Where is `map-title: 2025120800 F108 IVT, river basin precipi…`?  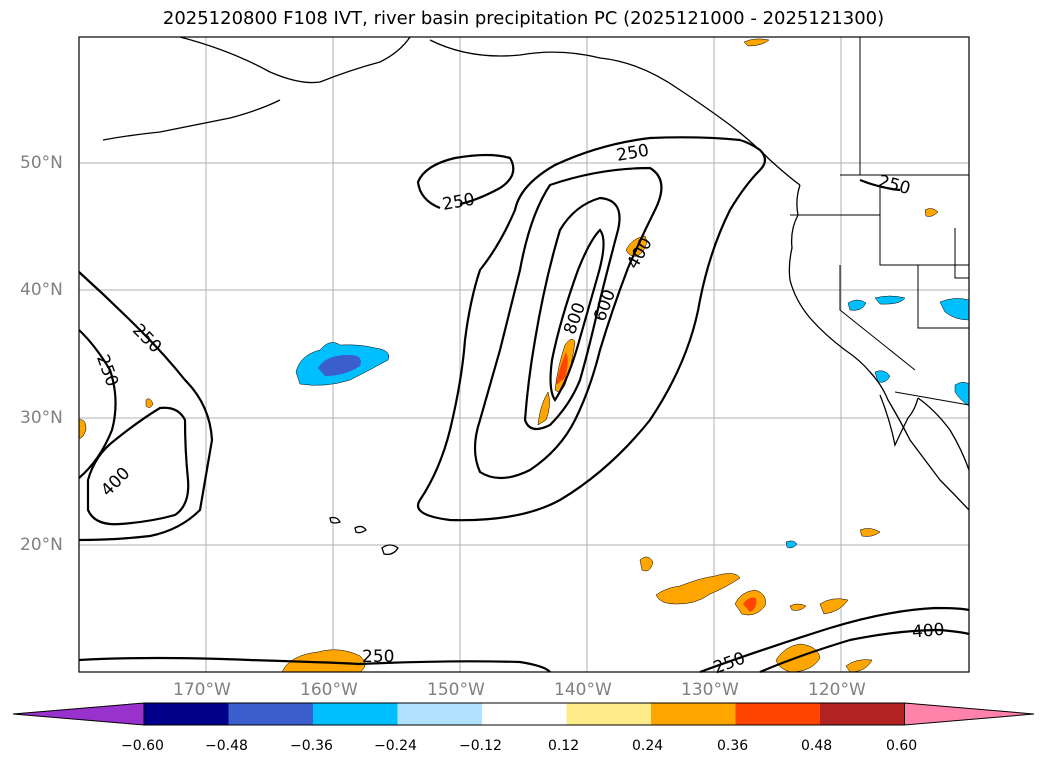 map-title: 2025120800 F108 IVT, river basin precipi… is located at coordinates (523, 18).